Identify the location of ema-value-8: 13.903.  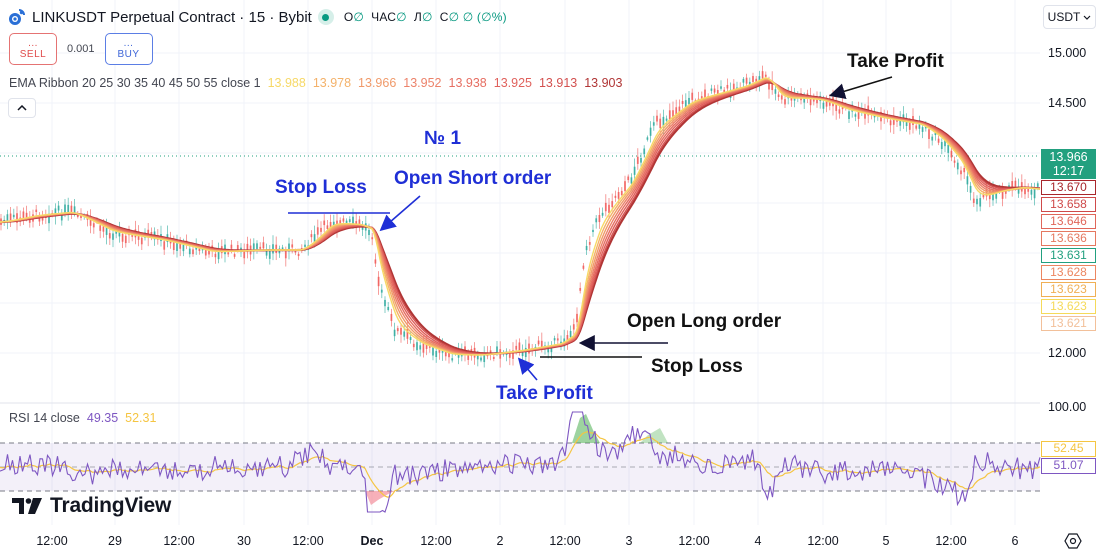
(603, 83).